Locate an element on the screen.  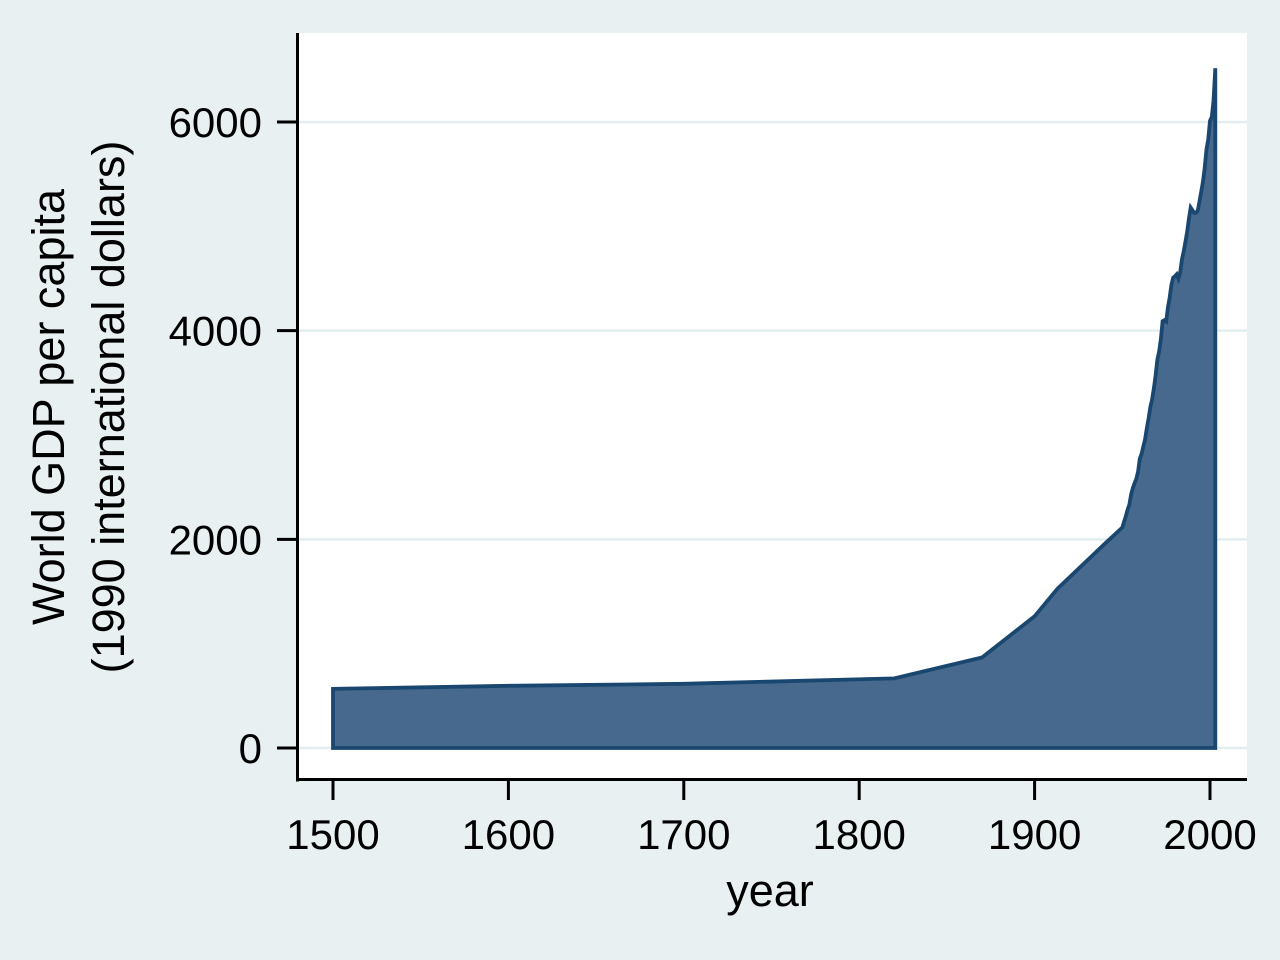
x-tick-label-1800: 1800 is located at coordinates (858, 834).